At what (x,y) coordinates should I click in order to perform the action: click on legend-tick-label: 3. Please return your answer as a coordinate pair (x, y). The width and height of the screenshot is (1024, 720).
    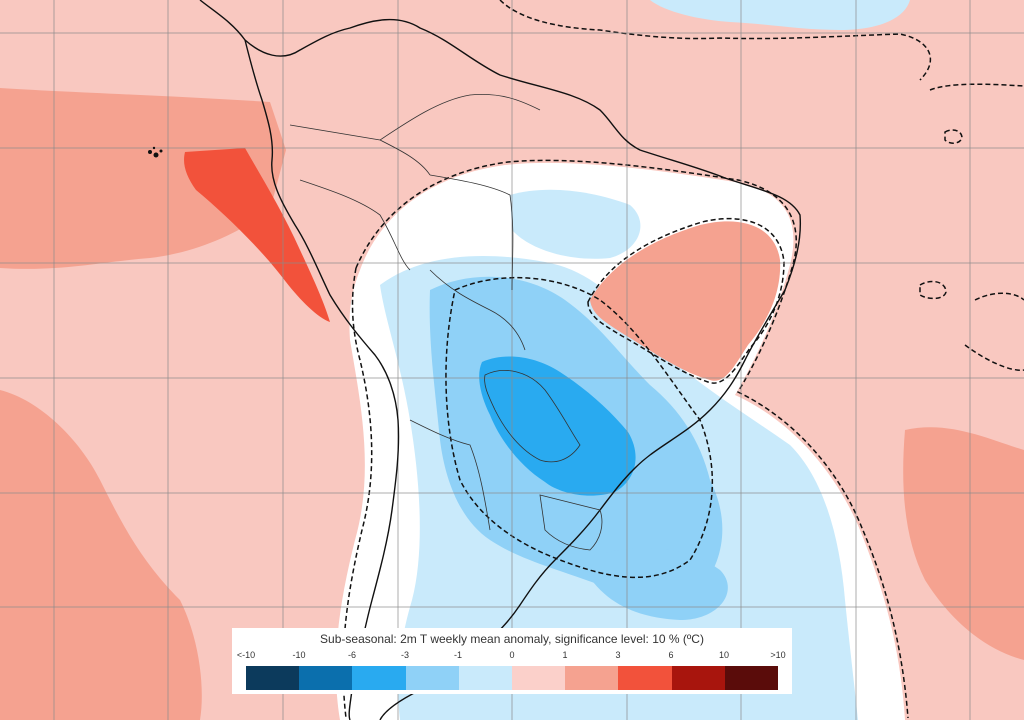
    Looking at the image, I should click on (618, 655).